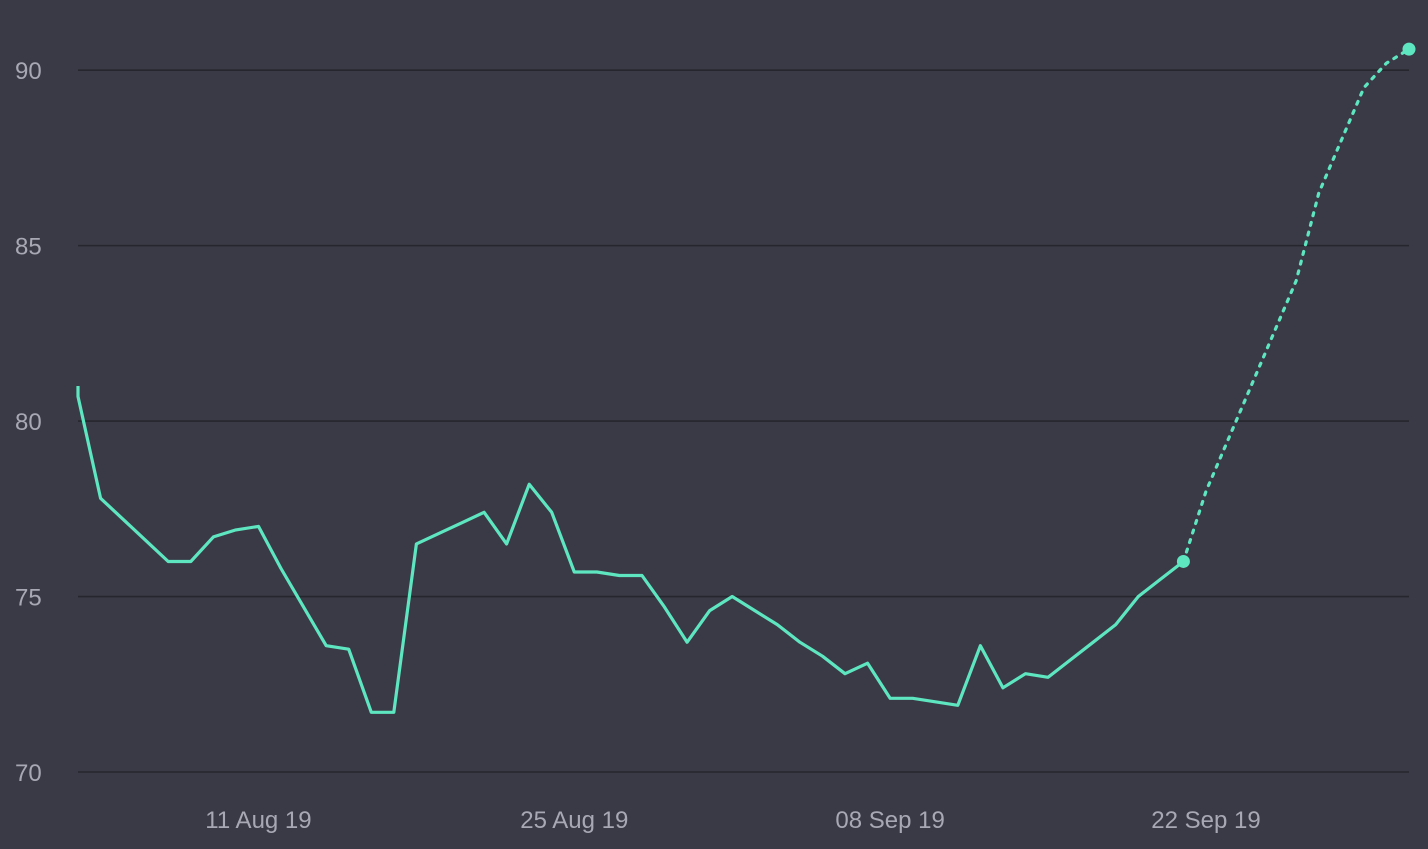 This screenshot has height=849, width=1428. What do you see at coordinates (1409, 49) in the screenshot?
I see `forecast-end-point` at bounding box center [1409, 49].